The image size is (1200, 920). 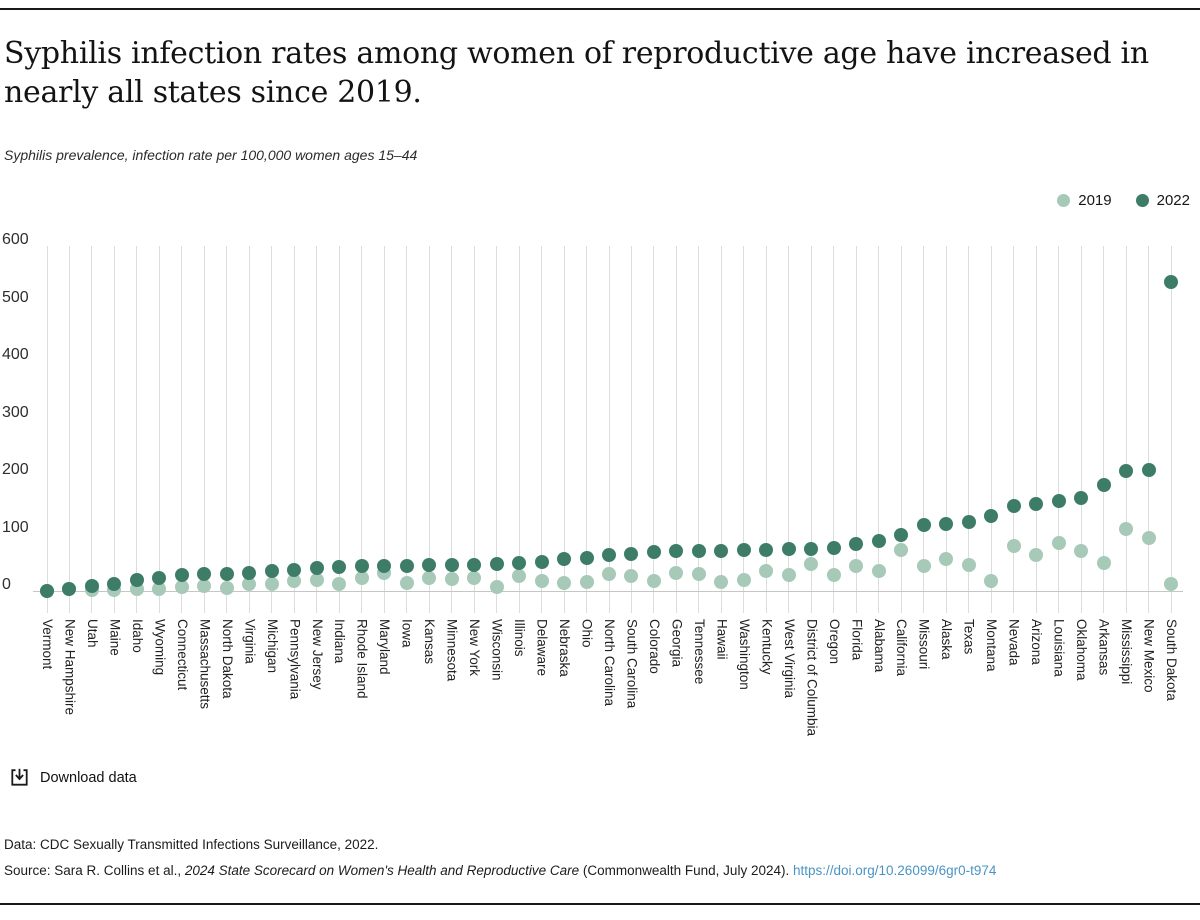 I want to click on source-suffix: (Commonwealth Fund, July 2024)., so click(x=686, y=870).